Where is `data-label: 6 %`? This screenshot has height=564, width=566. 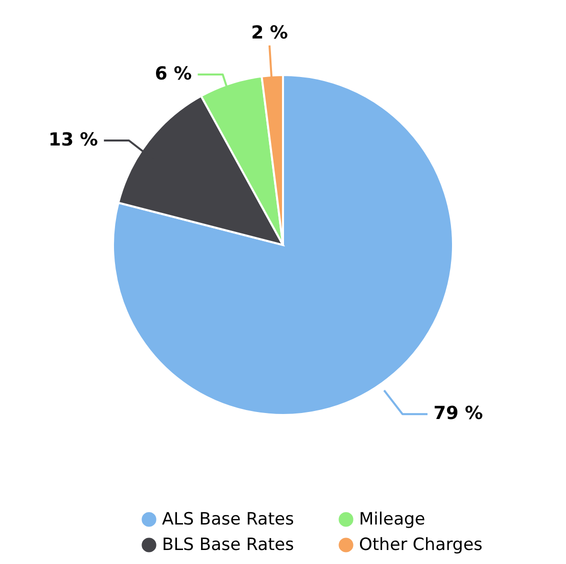 data-label: 6 % is located at coordinates (173, 74).